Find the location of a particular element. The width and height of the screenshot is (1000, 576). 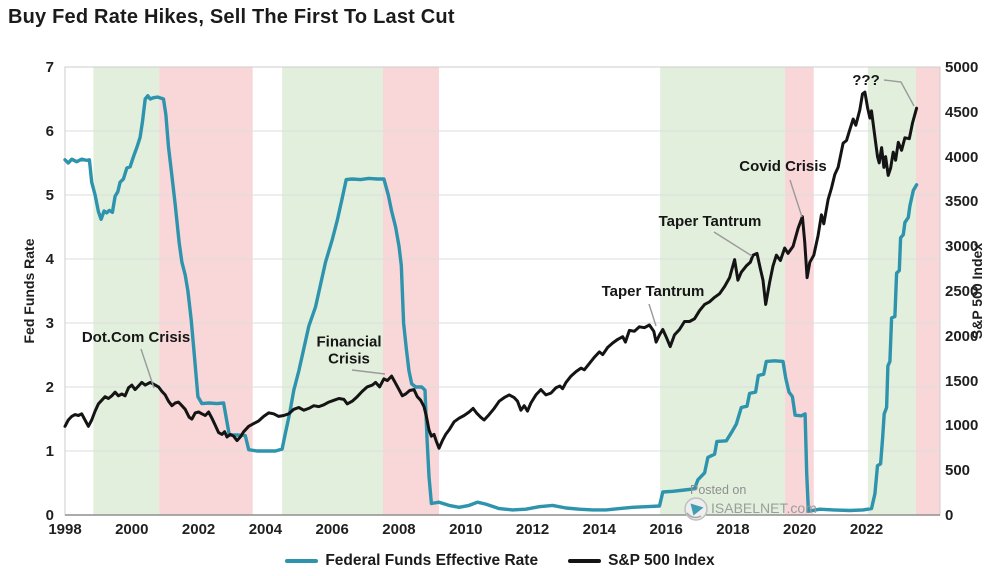

legend-item-s-p-500-index: S&P 500 Index is located at coordinates (641, 561).